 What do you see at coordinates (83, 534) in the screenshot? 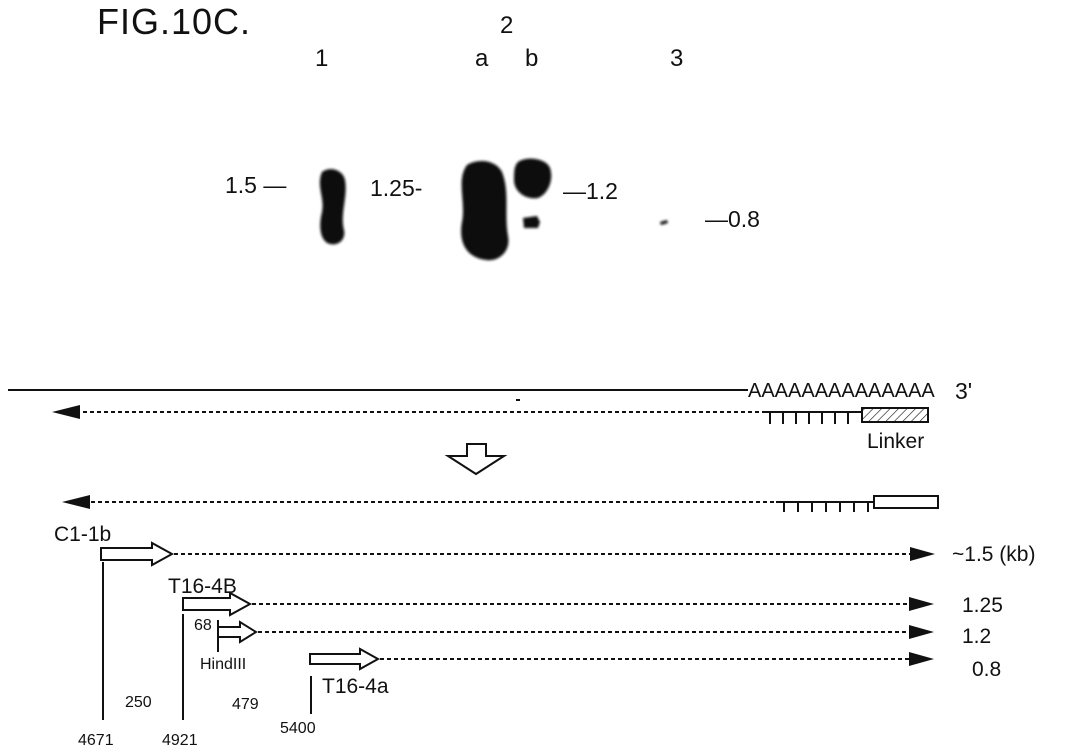
I see `primer-c1-1b: C1-1b` at bounding box center [83, 534].